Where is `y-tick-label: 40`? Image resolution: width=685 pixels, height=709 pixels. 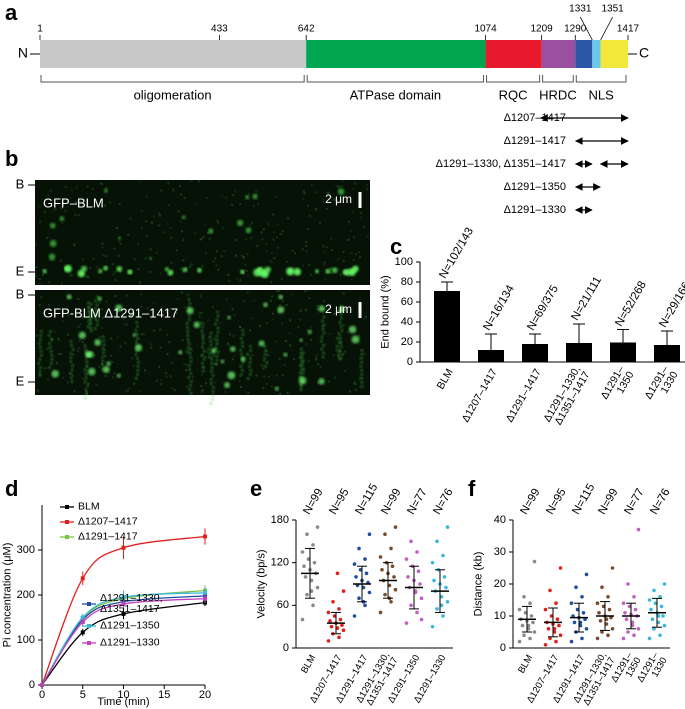 y-tick-label: 40 is located at coordinates (500, 520).